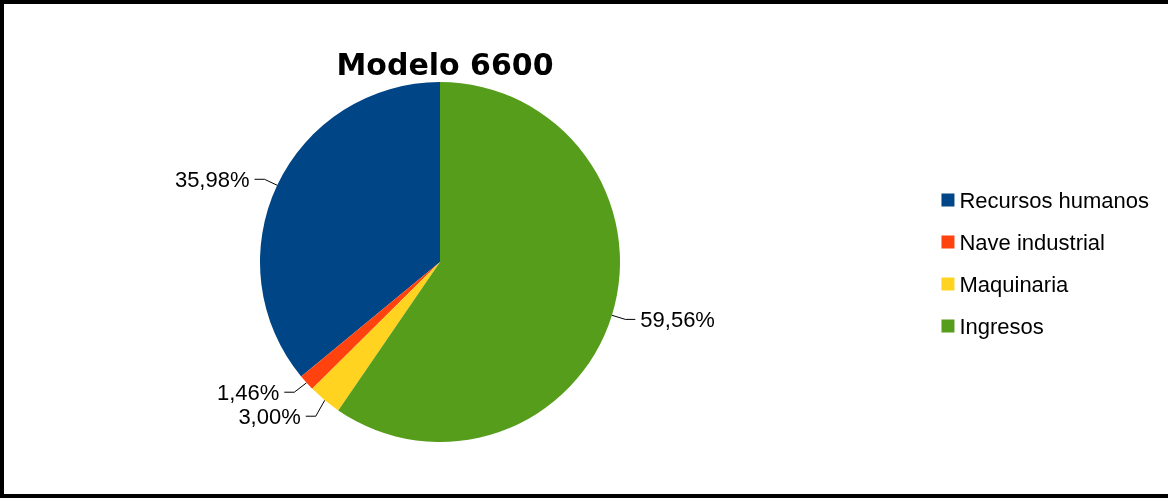 Image resolution: width=1168 pixels, height=498 pixels. What do you see at coordinates (1032, 242) in the screenshot?
I see `legend-label: Nave industrial` at bounding box center [1032, 242].